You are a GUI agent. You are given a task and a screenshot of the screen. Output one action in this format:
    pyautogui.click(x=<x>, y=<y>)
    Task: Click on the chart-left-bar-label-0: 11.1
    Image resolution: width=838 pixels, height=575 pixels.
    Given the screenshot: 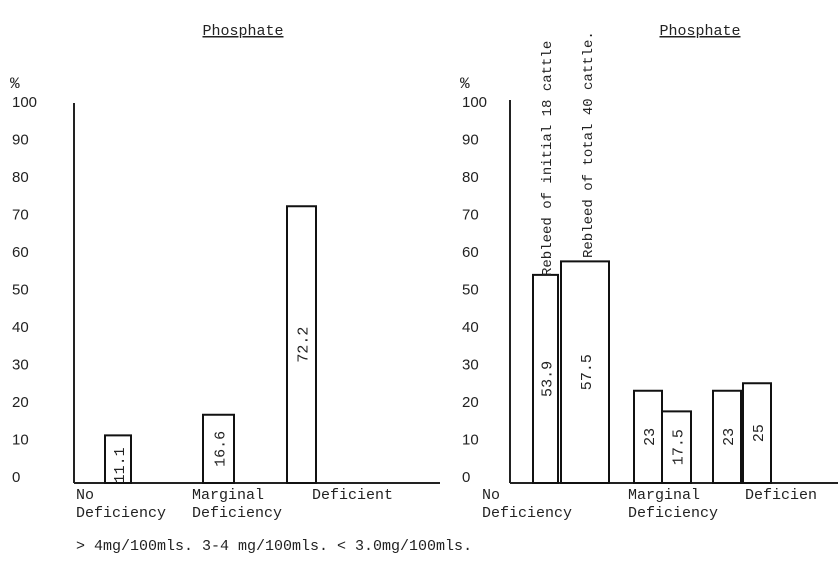 What is the action you would take?
    pyautogui.click(x=120, y=465)
    